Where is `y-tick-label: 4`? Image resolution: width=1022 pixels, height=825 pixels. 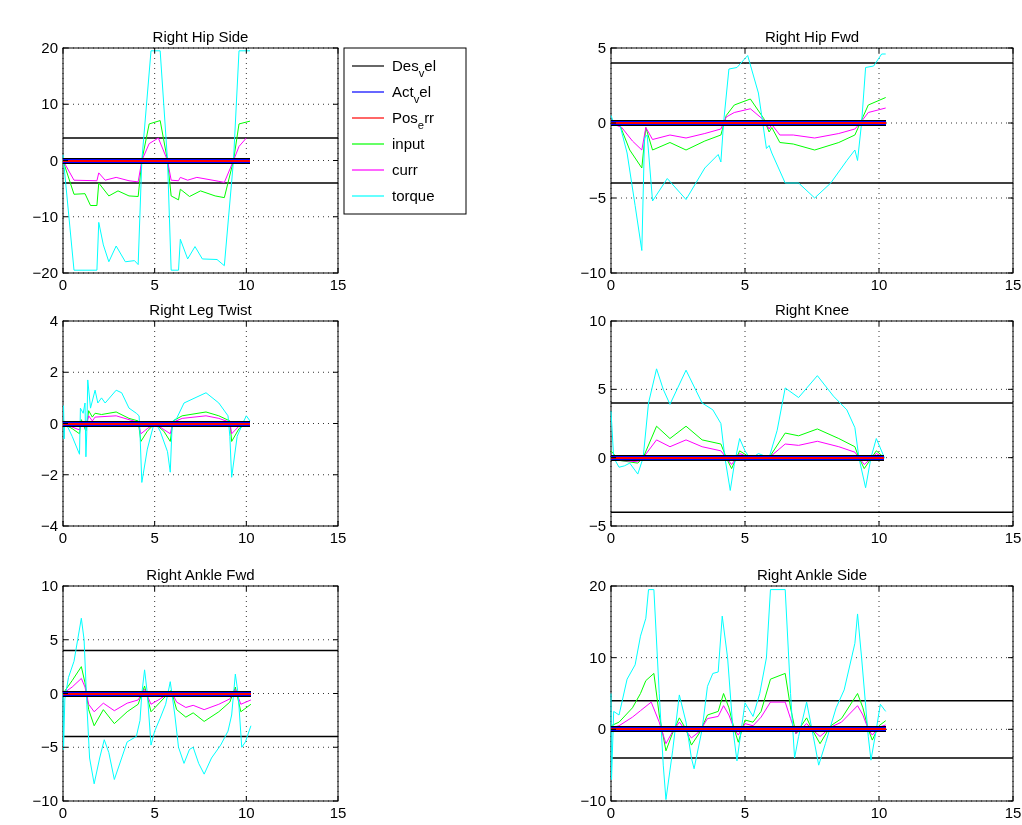 y-tick-label: 4 is located at coordinates (53, 320).